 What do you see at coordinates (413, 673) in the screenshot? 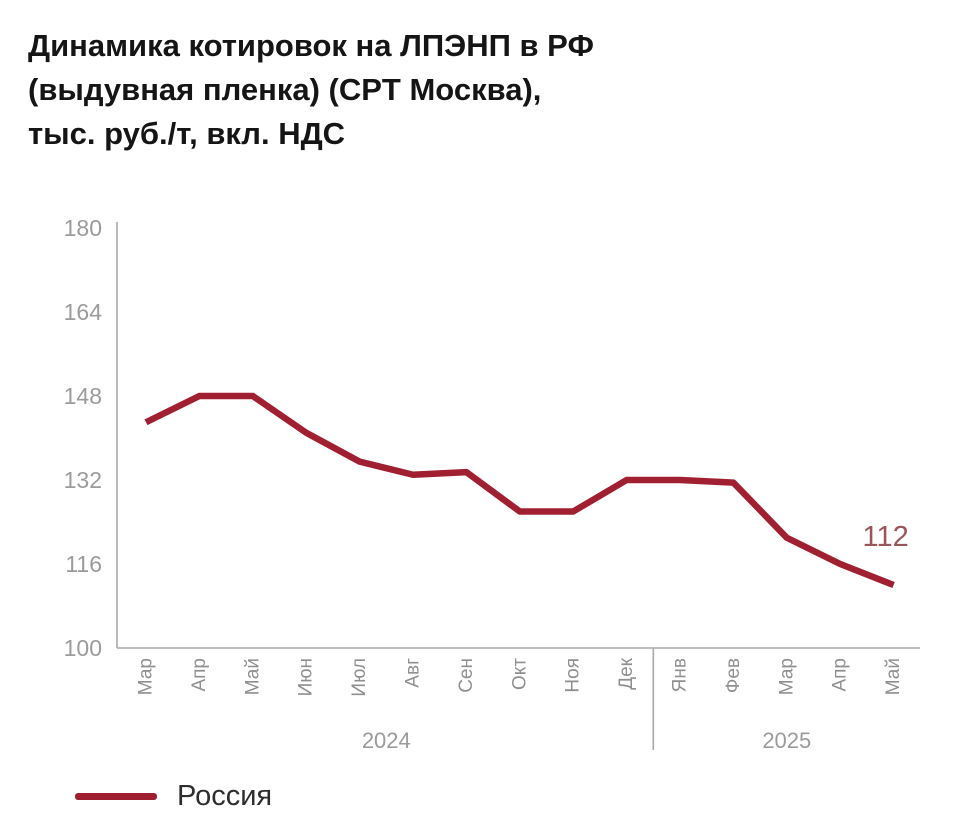
I see `x-month-label: Авг` at bounding box center [413, 673].